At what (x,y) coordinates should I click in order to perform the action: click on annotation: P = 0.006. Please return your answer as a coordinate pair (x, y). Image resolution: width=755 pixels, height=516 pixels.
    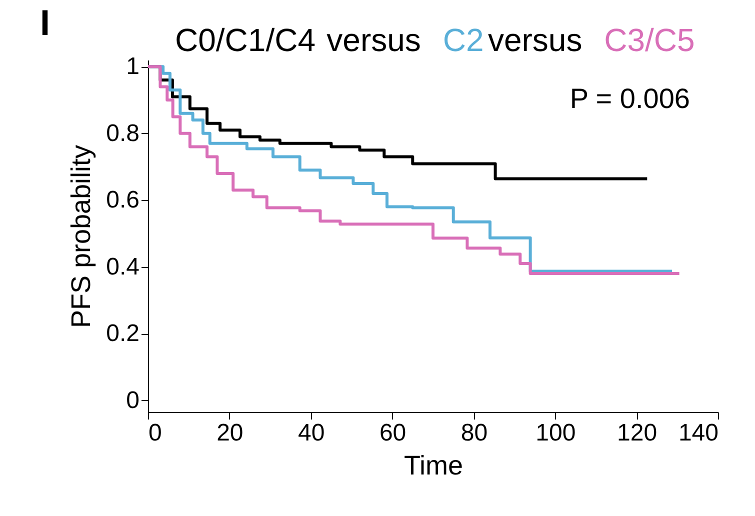
    Looking at the image, I should click on (630, 98).